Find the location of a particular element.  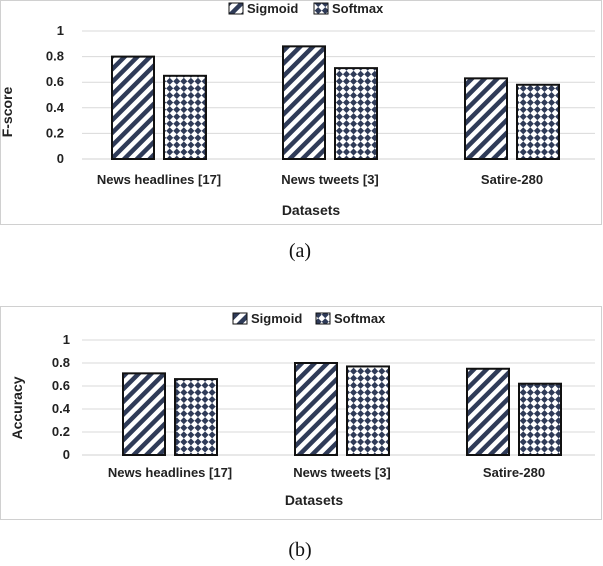

y-axis-title: Accuracy is located at coordinates (17, 407).